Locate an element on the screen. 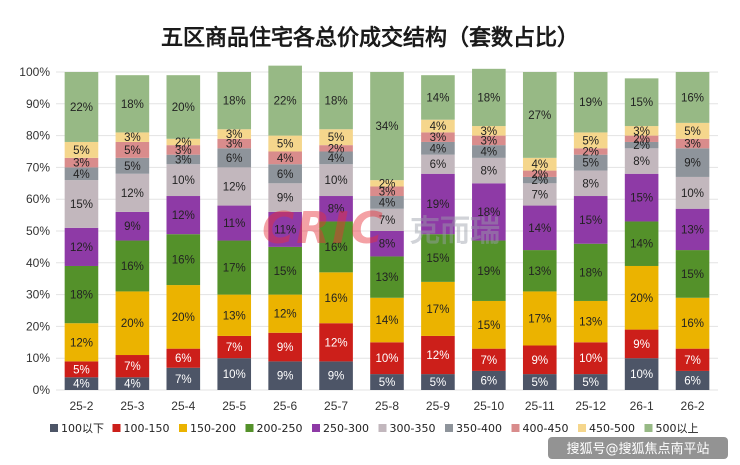 The width and height of the screenshot is (740, 465). x-tick-label: 25-2 is located at coordinates (81, 406).